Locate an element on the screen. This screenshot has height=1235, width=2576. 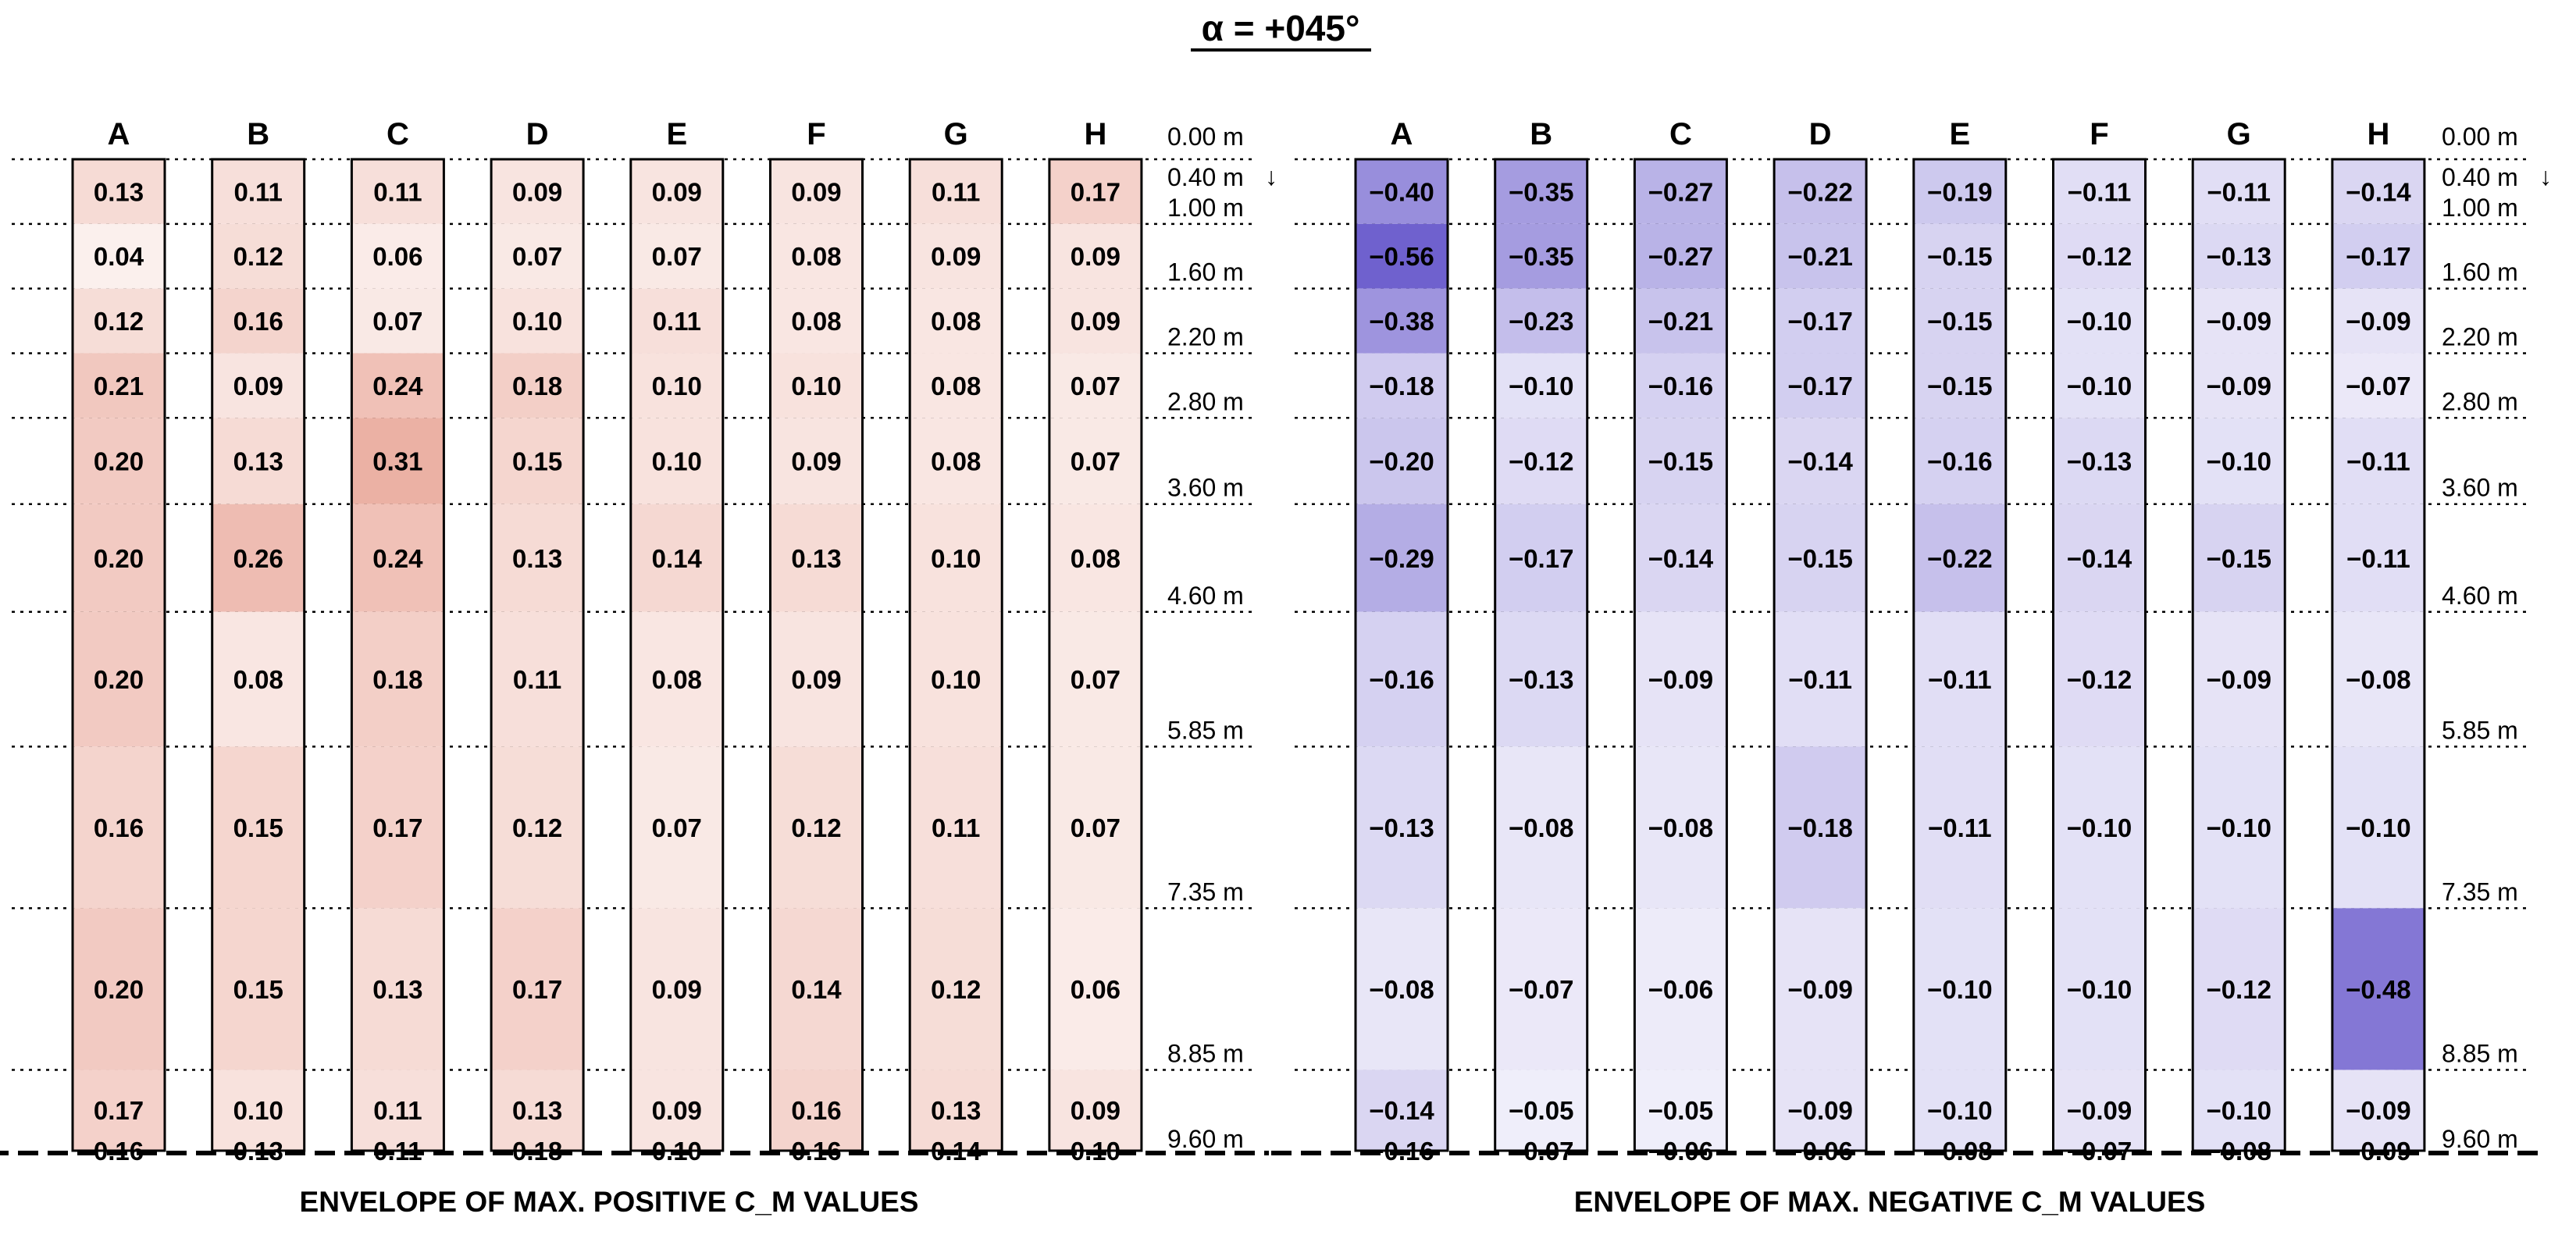
cell-value: −0.18 is located at coordinates (1402, 386).